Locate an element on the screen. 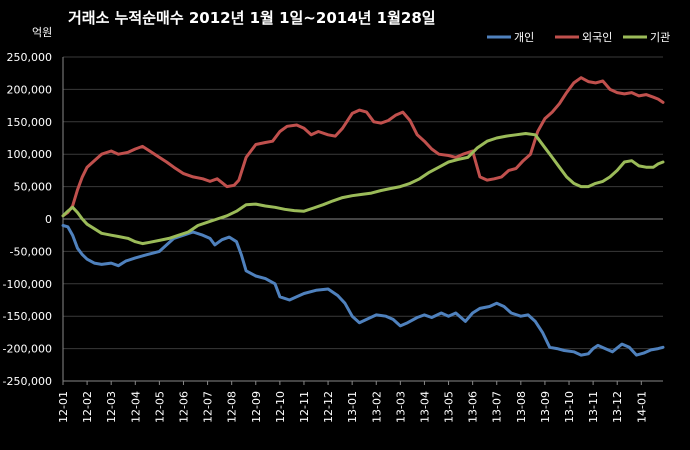 The height and width of the screenshot is (450, 690). x-tick-label: 12-01 is located at coordinates (63, 407).